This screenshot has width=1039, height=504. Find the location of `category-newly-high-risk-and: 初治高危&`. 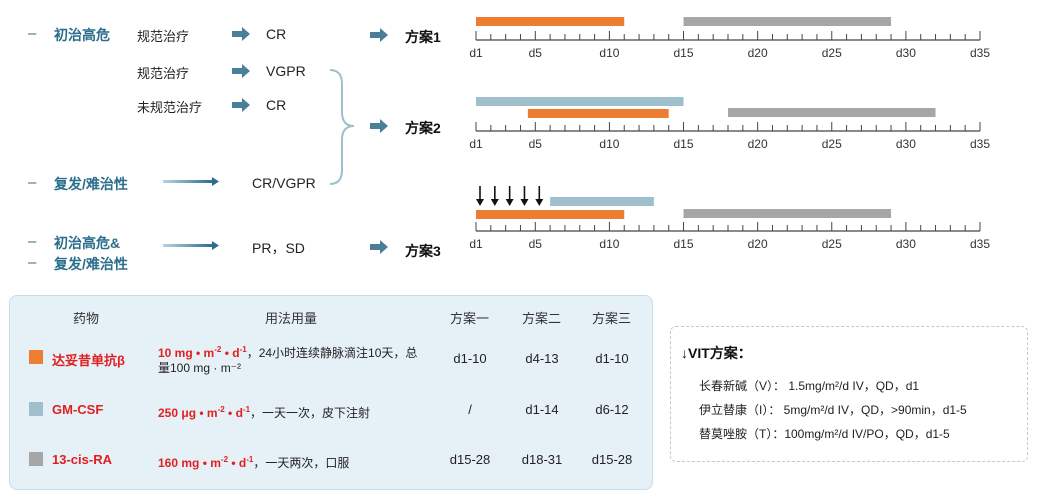

category-newly-high-risk-and: 初治高危& is located at coordinates (87, 243).